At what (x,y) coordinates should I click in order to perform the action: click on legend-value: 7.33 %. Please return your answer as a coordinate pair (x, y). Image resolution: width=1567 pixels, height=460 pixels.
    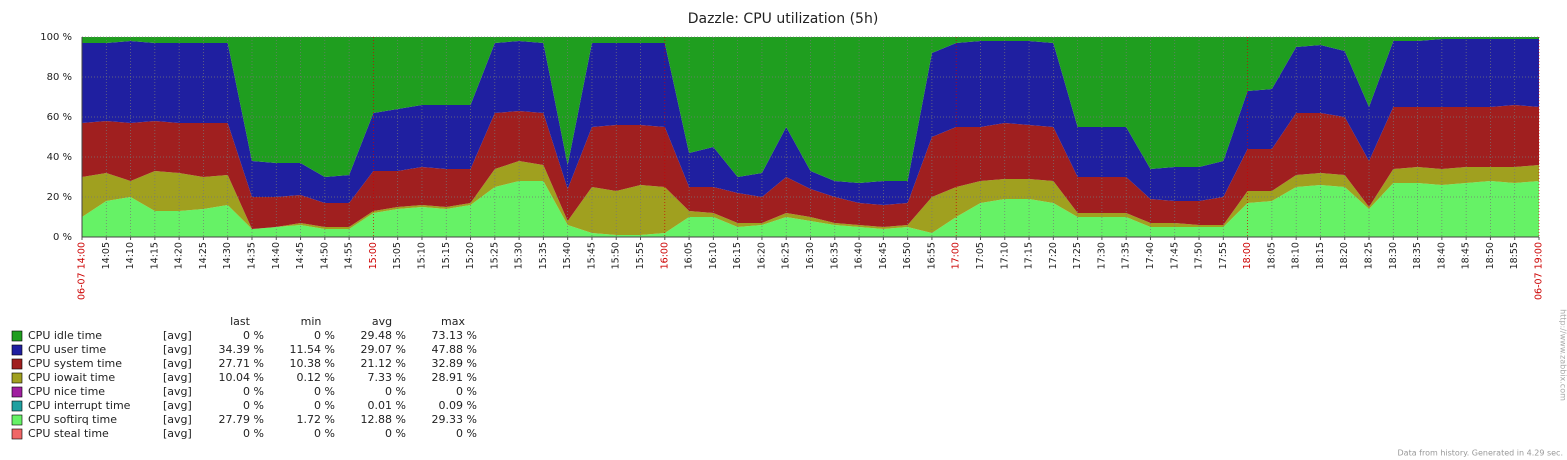
    Looking at the image, I should click on (387, 377).